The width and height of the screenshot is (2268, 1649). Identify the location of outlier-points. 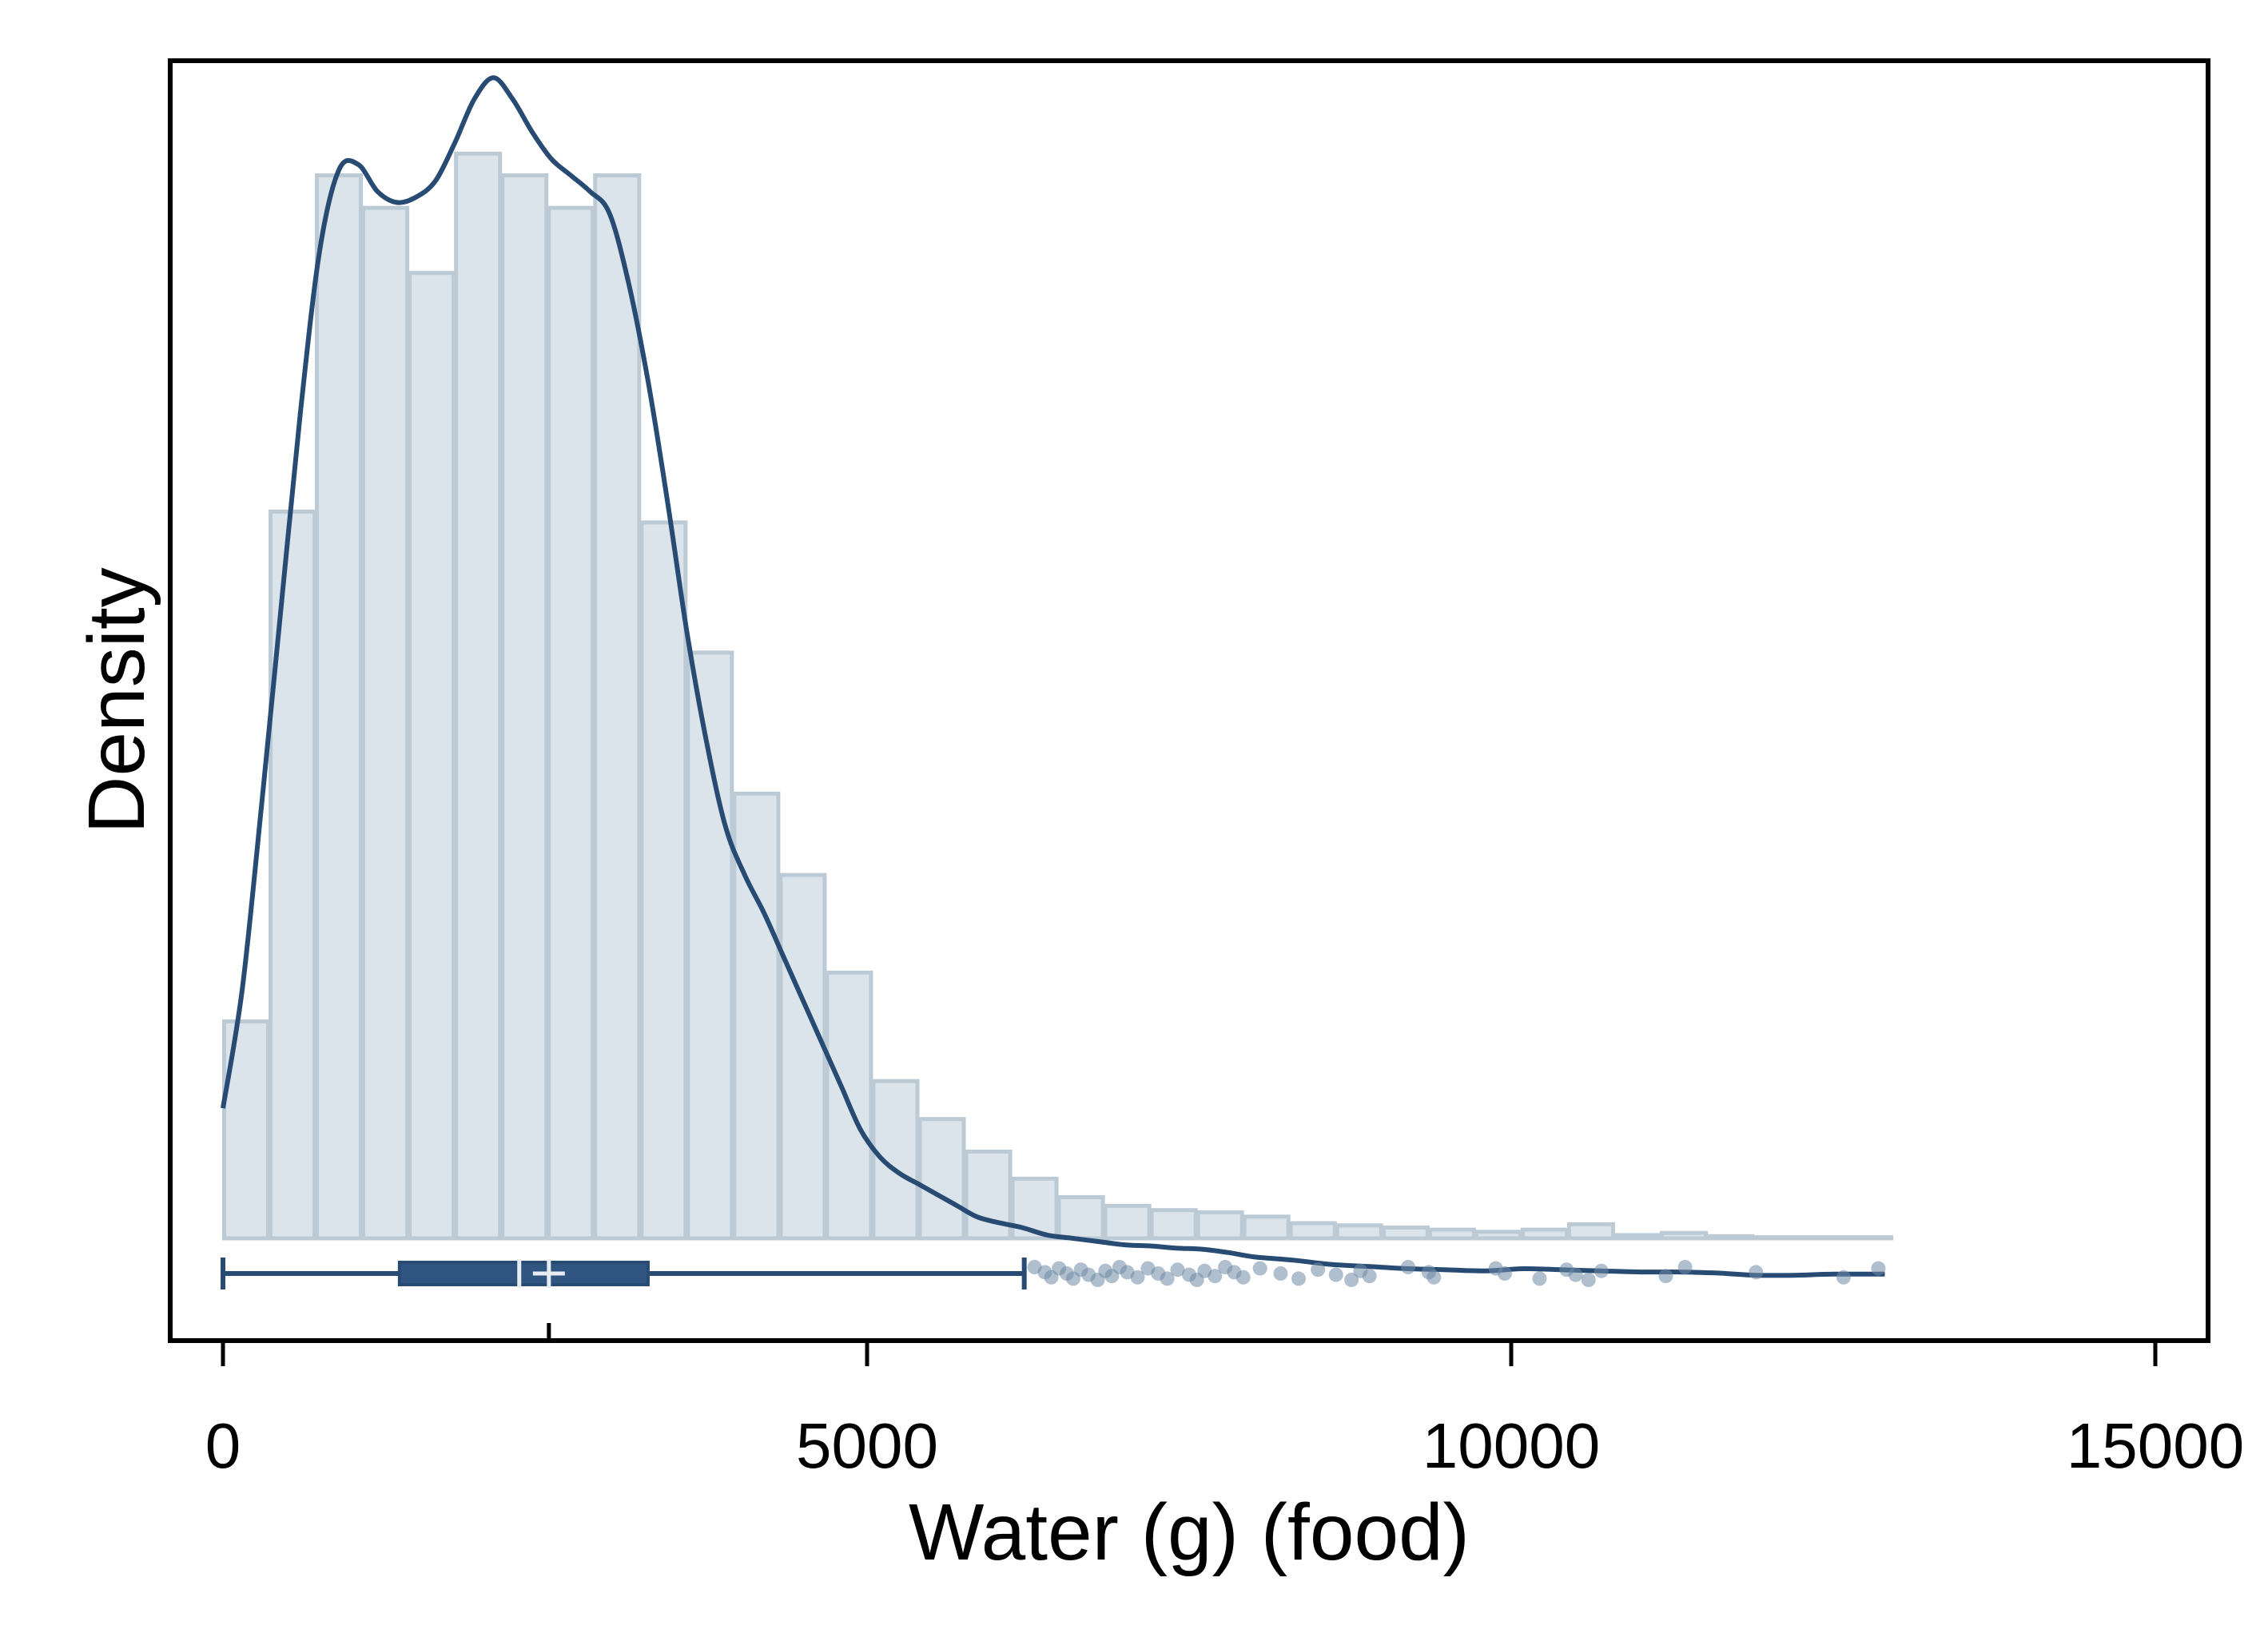
(1456, 1273).